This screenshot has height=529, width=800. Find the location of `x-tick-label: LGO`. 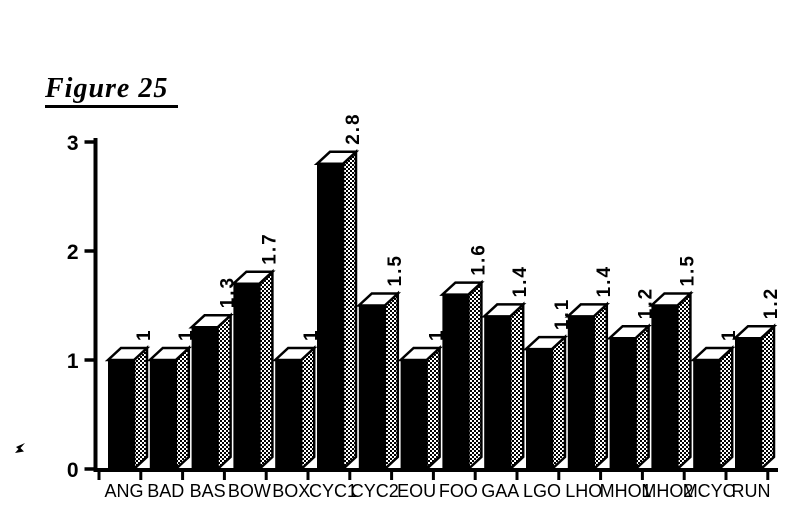

x-tick-label: LGO is located at coordinates (542, 491).